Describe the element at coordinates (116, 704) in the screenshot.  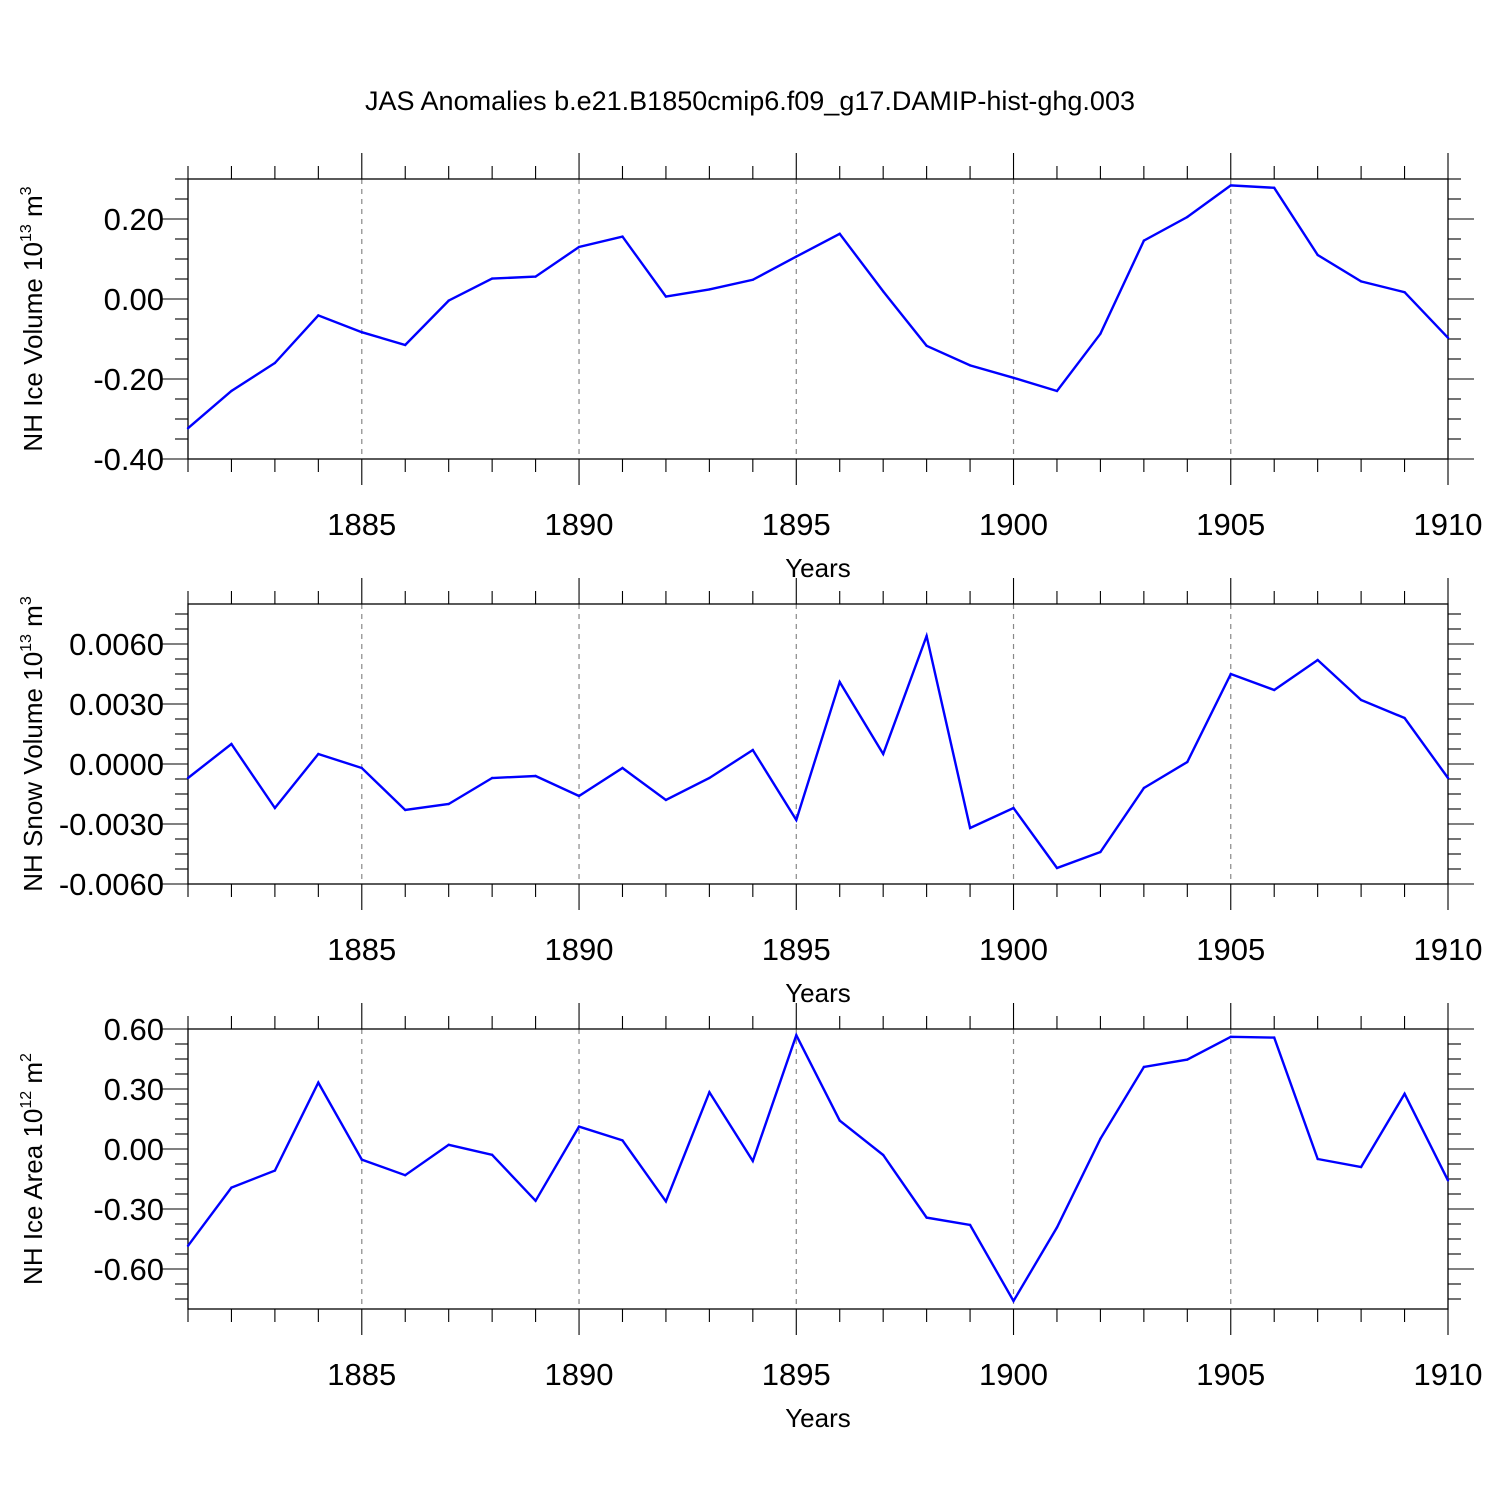
I see `y-tick-label: 0.0030` at that location.